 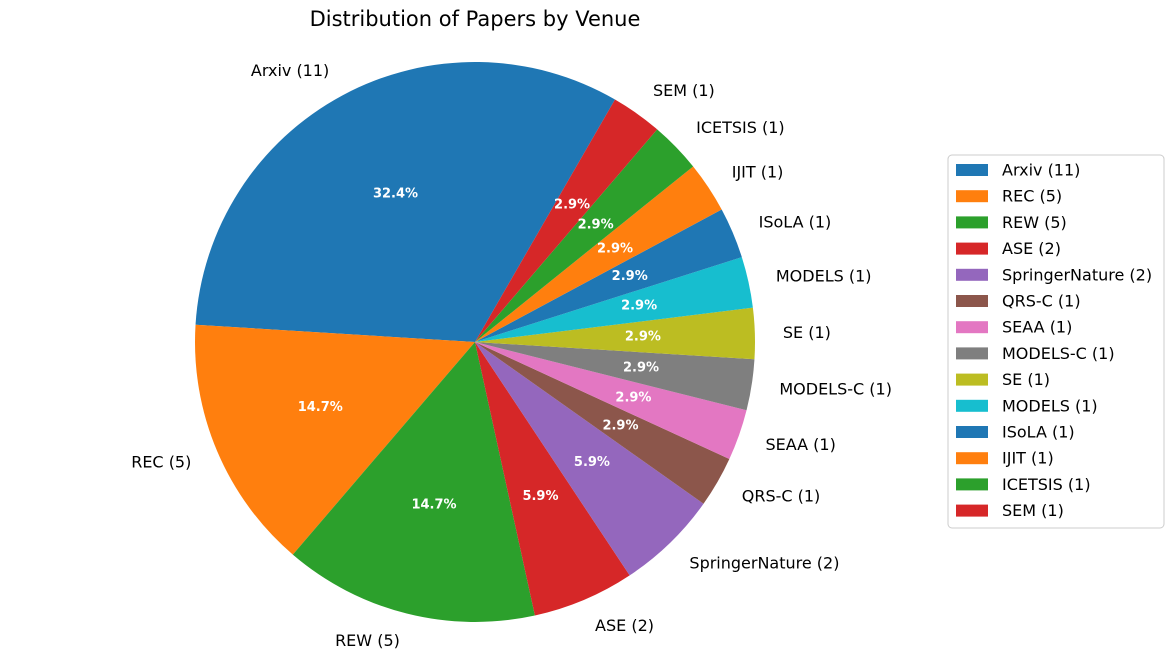 I want to click on slice-percent-icetsis-1: 2.9%, so click(x=596, y=225).